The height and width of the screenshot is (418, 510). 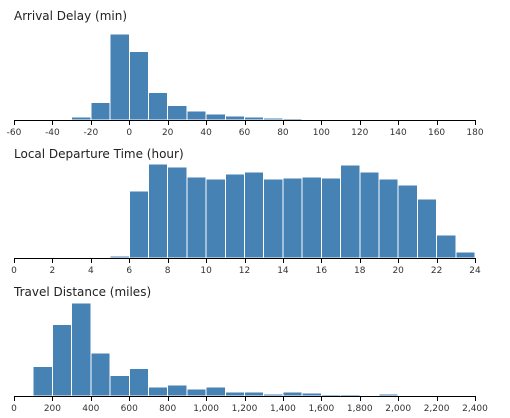 What do you see at coordinates (359, 133) in the screenshot?
I see `arrival-delay-tick-label: 120` at bounding box center [359, 133].